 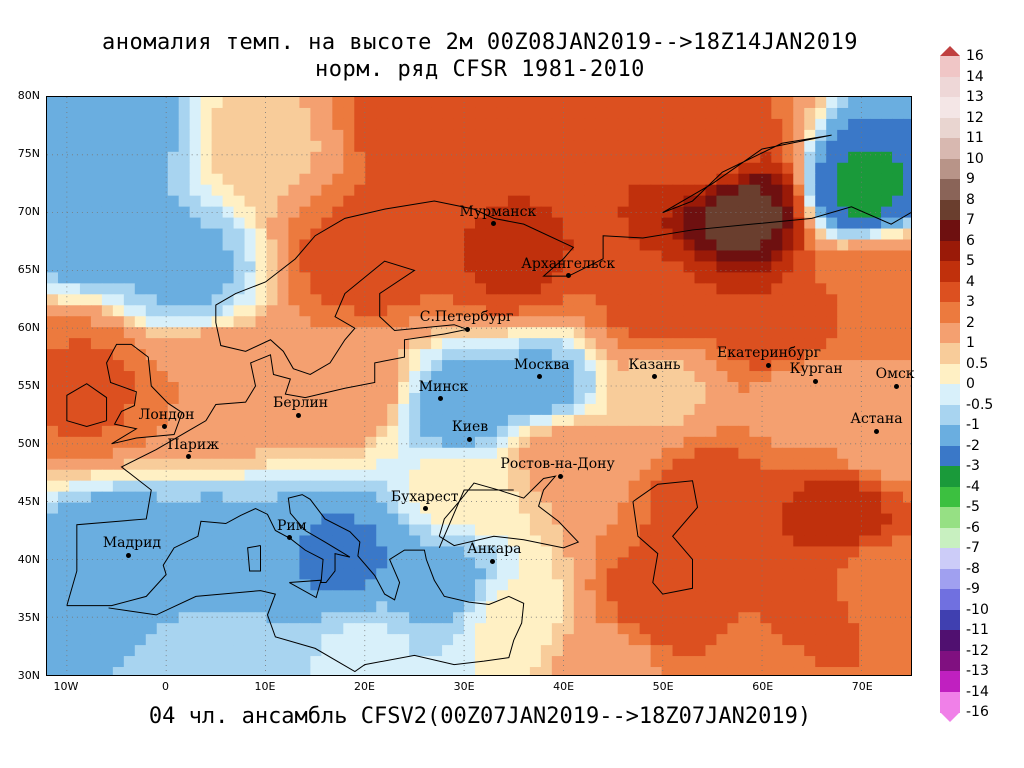 What do you see at coordinates (950, 353) in the screenshot?
I see `scale-swatch` at bounding box center [950, 353].